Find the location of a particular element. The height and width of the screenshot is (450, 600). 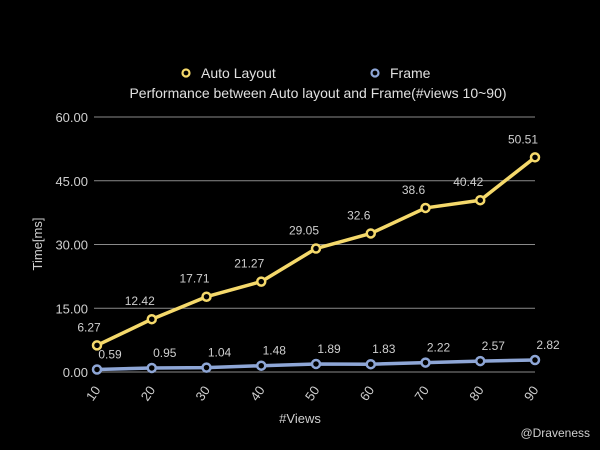

data-label: 2.57 is located at coordinates (494, 346).